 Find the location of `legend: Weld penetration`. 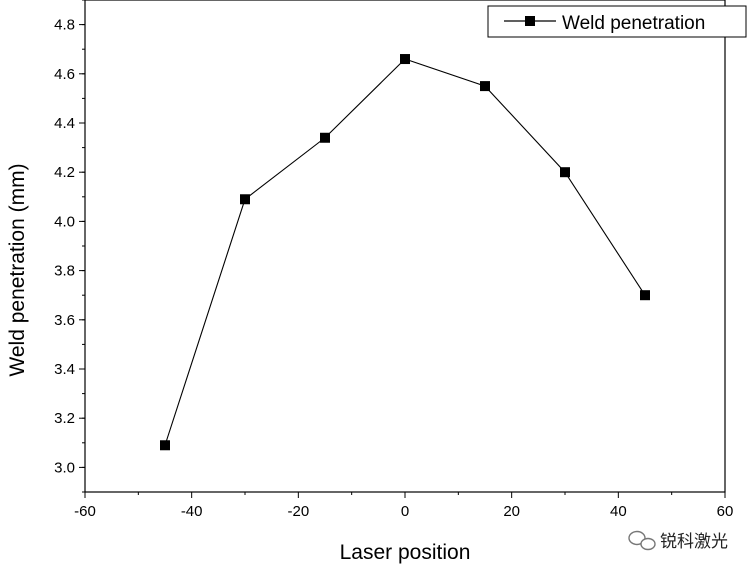

legend: Weld penetration is located at coordinates (617, 21).